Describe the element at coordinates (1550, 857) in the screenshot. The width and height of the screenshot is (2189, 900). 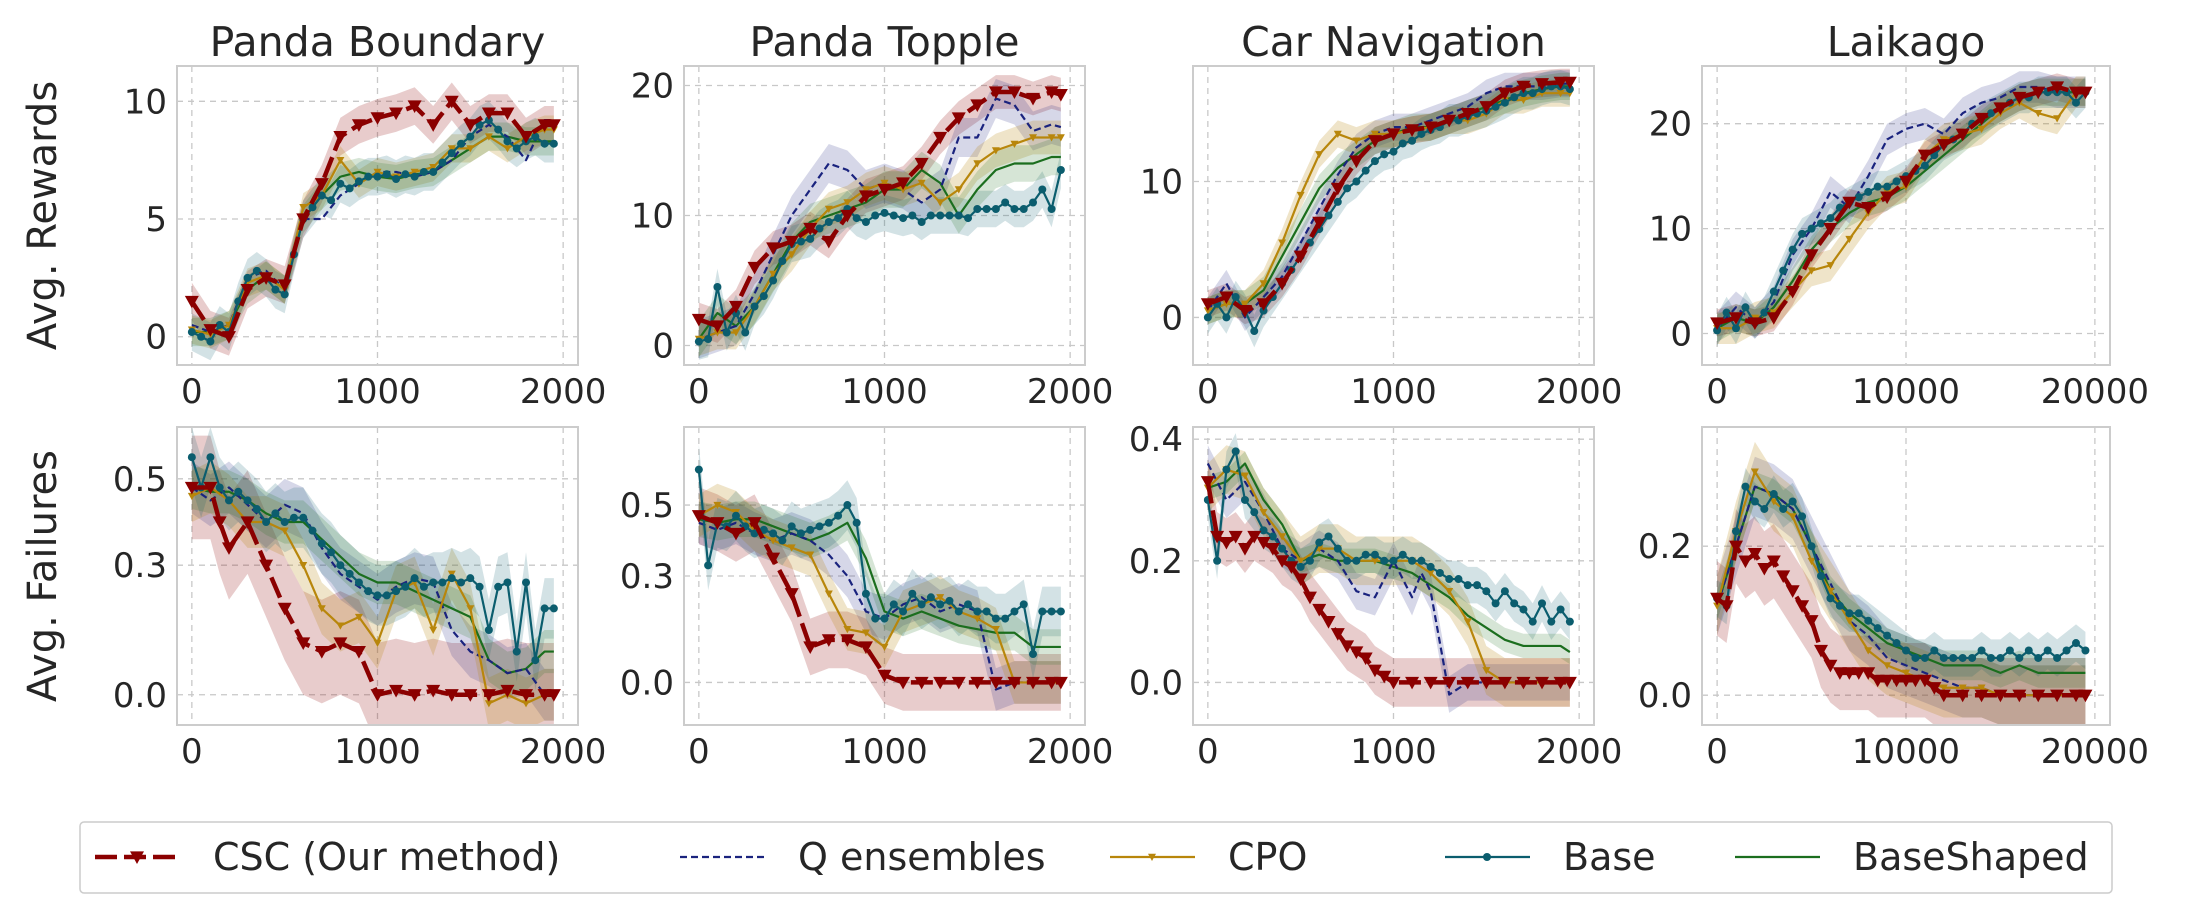
I see `legend-item-base: Base` at that location.